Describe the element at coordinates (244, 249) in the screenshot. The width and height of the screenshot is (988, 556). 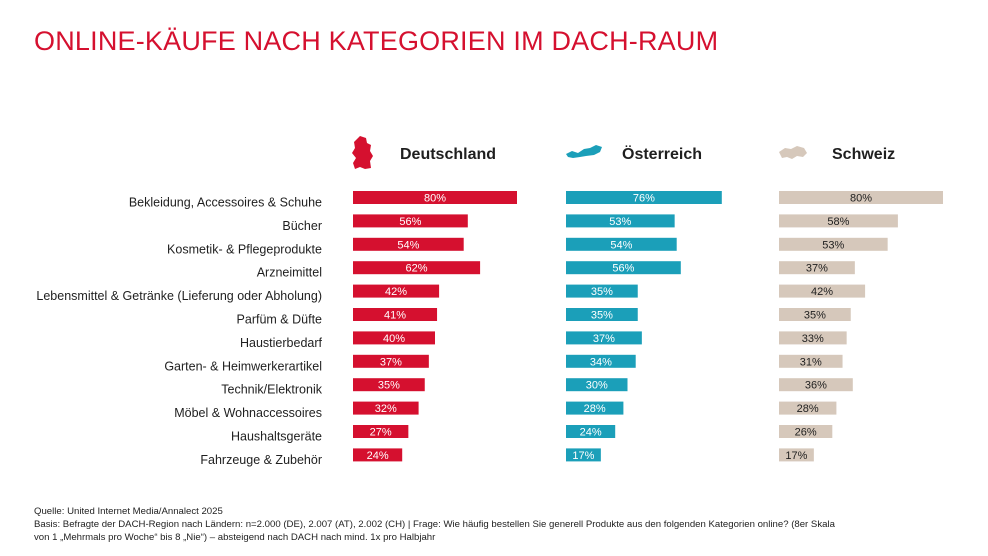
I see `category-label: Kosmetik- & Pflegeprodukte` at that location.